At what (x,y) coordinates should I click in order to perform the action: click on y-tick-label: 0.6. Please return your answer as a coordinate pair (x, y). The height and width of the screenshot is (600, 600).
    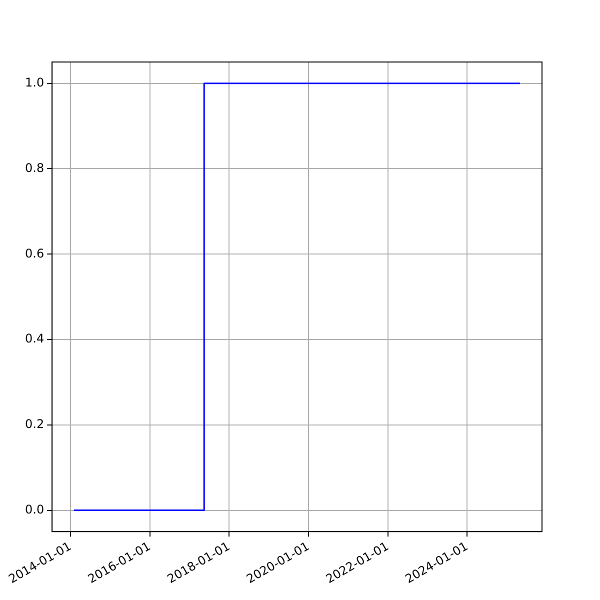
    Looking at the image, I should click on (34, 253).